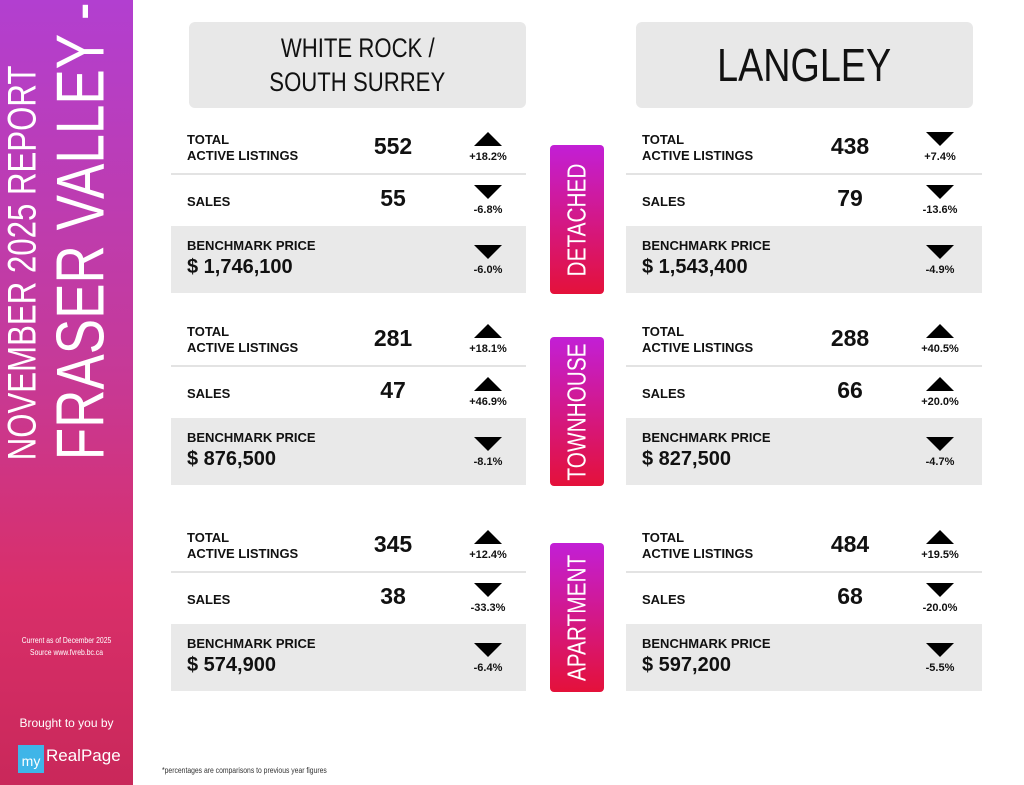  I want to click on change-pct: +40.5%, so click(940, 349).